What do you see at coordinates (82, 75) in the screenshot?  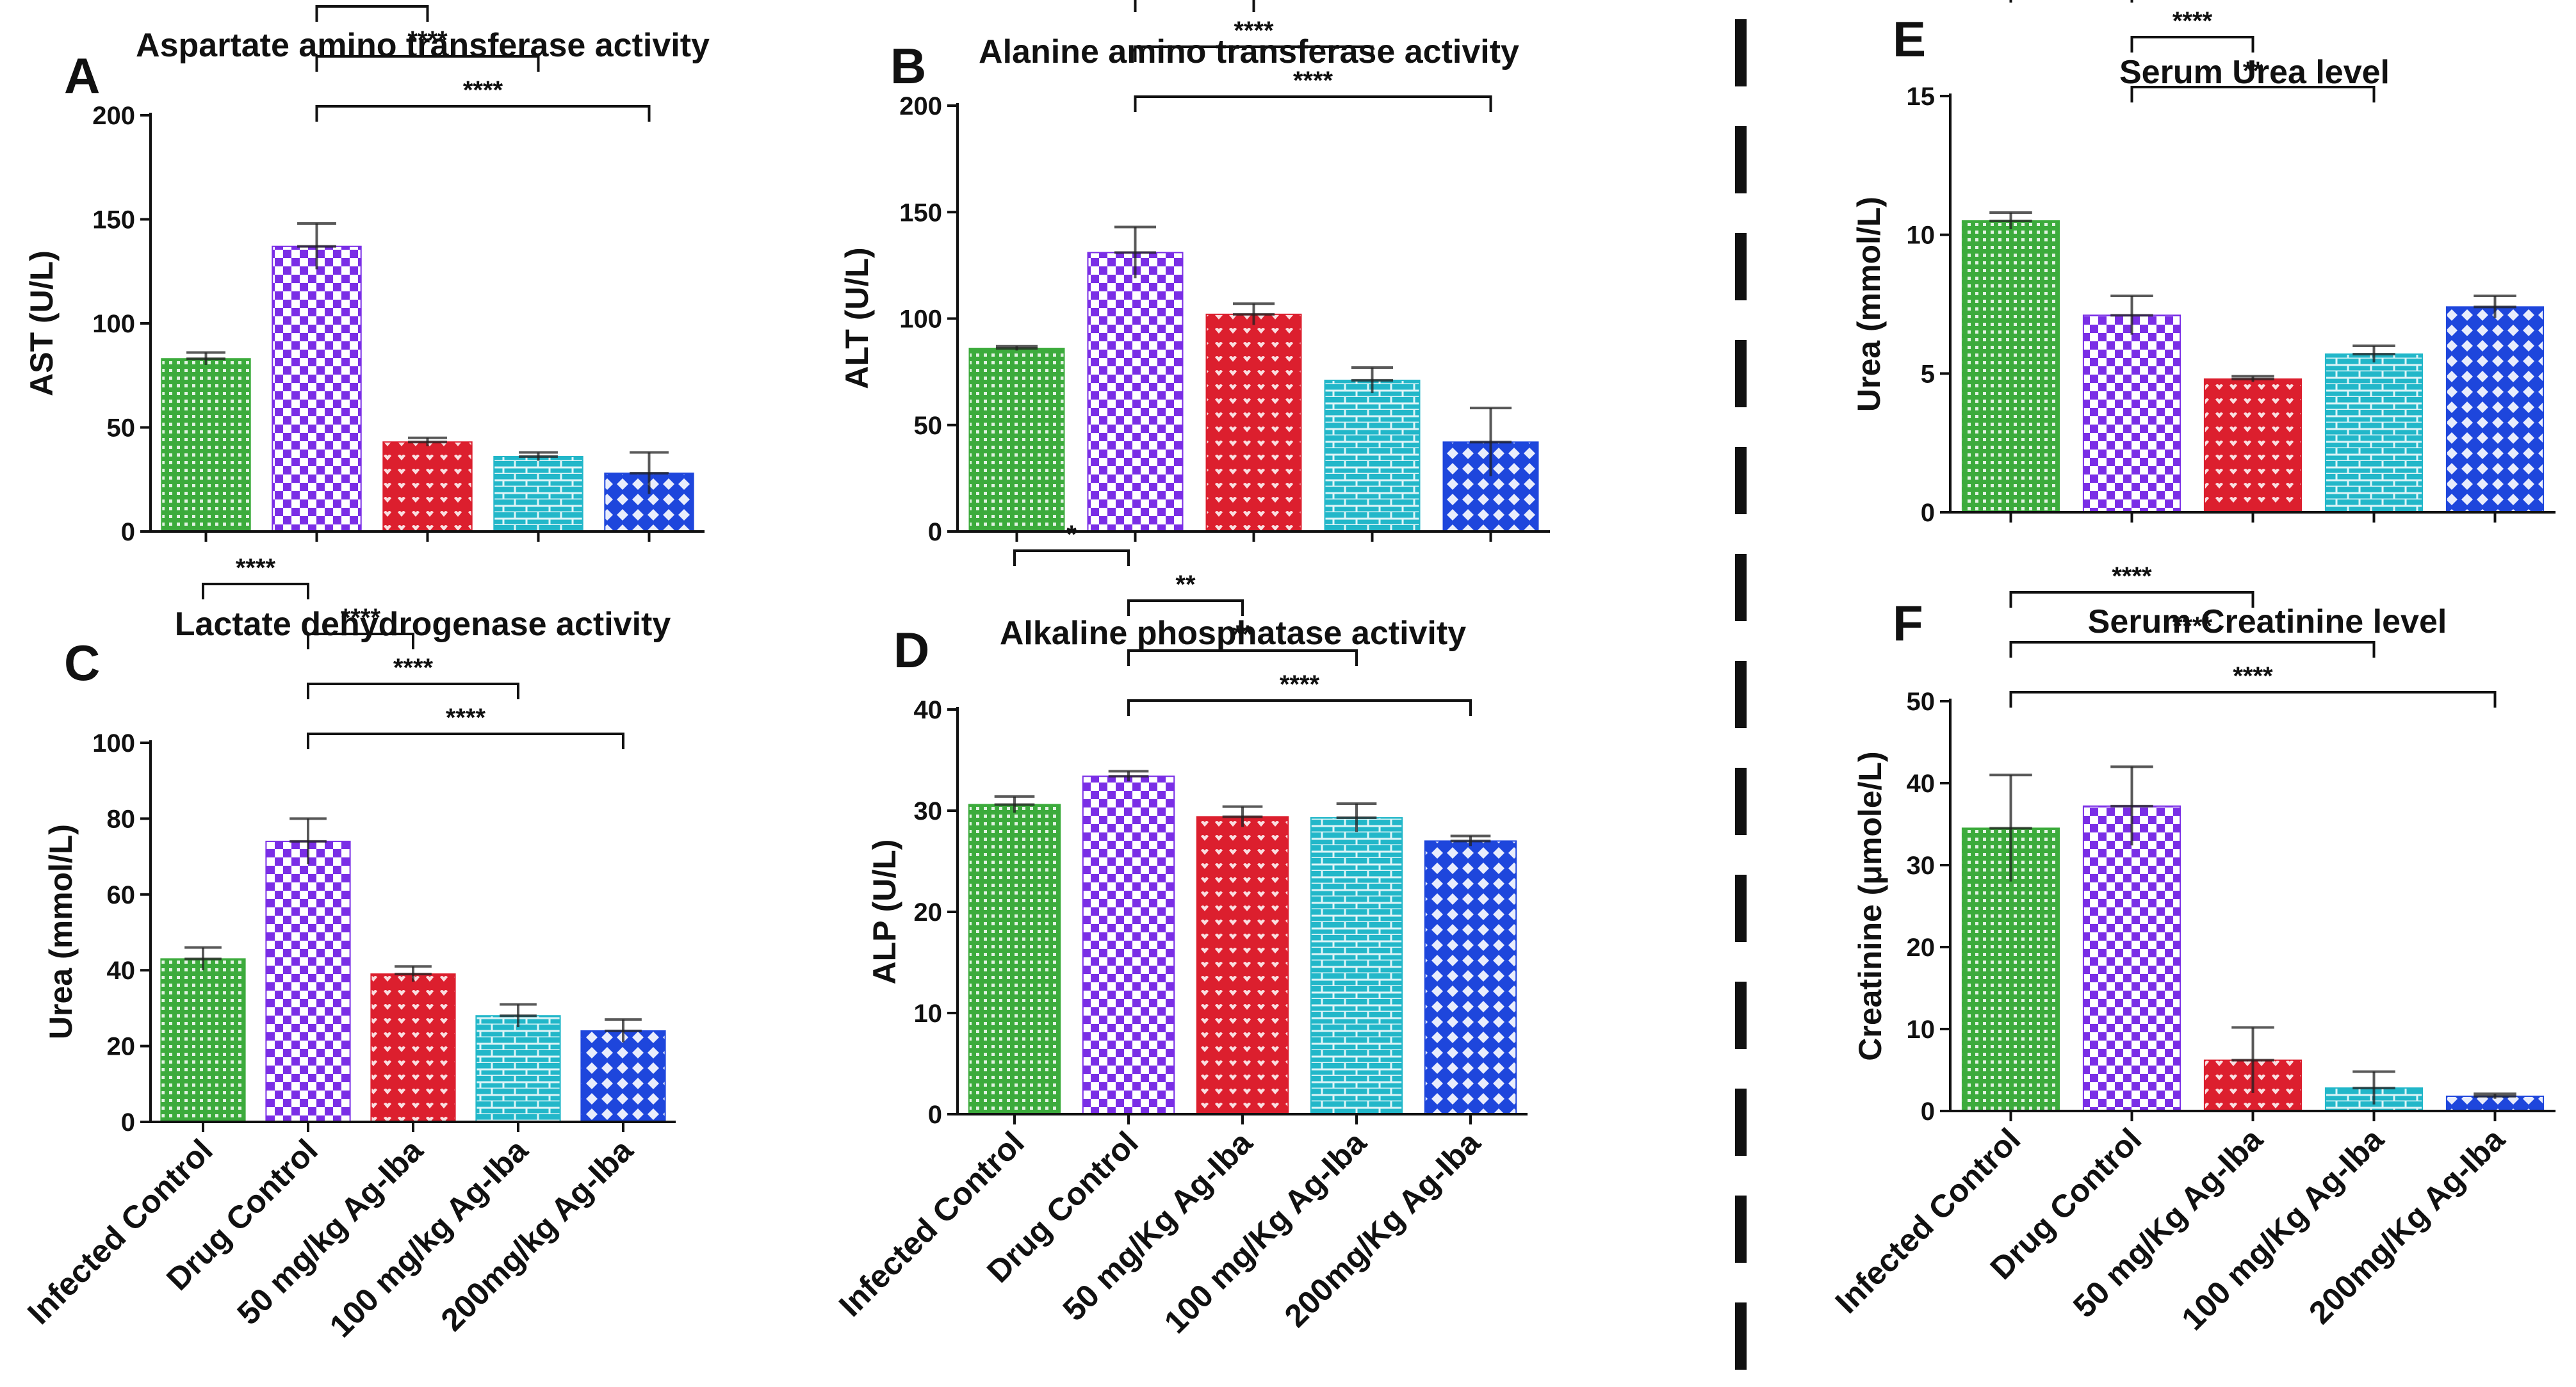 I see `panel-letter: A` at bounding box center [82, 75].